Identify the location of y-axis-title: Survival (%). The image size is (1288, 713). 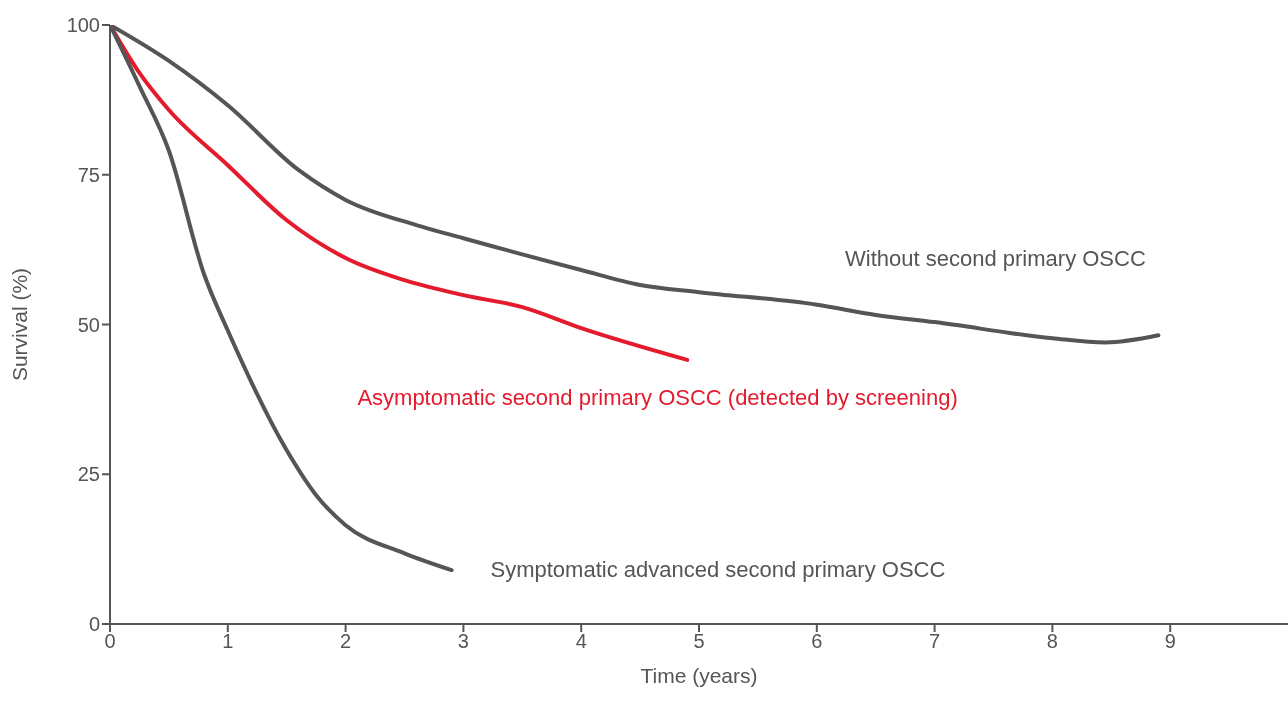
(20, 324).